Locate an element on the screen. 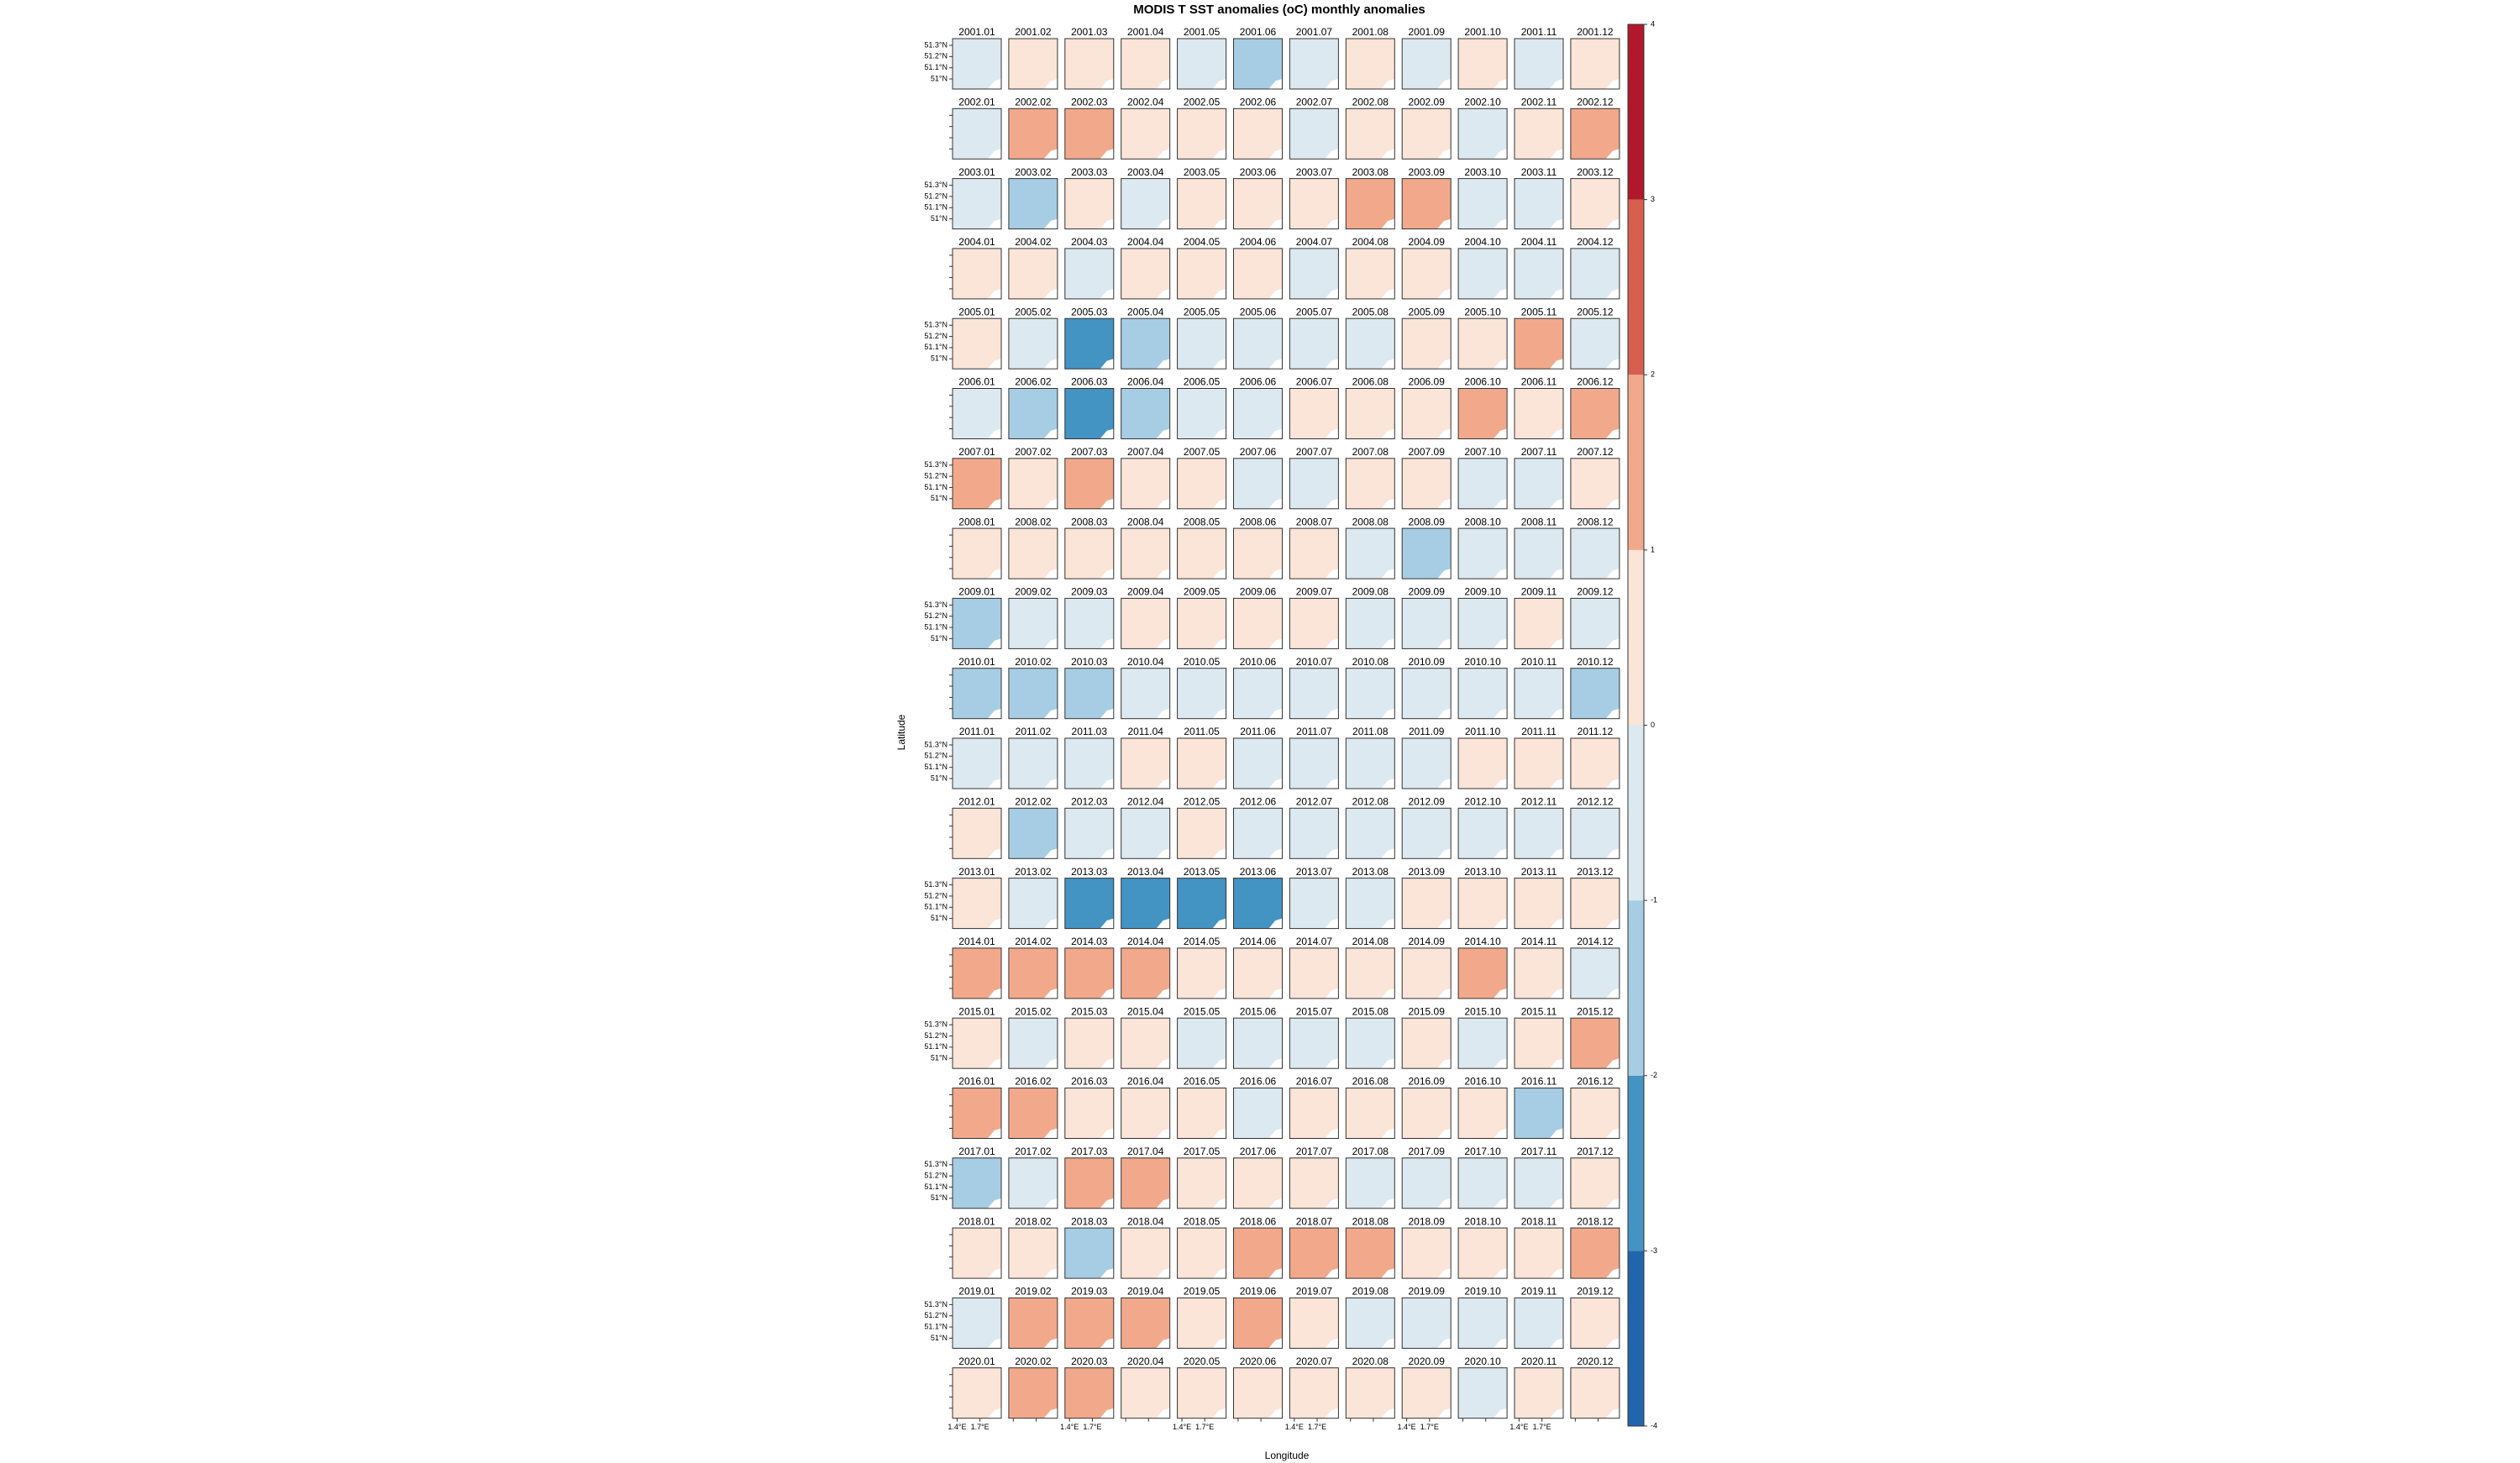 The width and height of the screenshot is (2520, 1463). panel-label: 2012.09 is located at coordinates (1427, 801).